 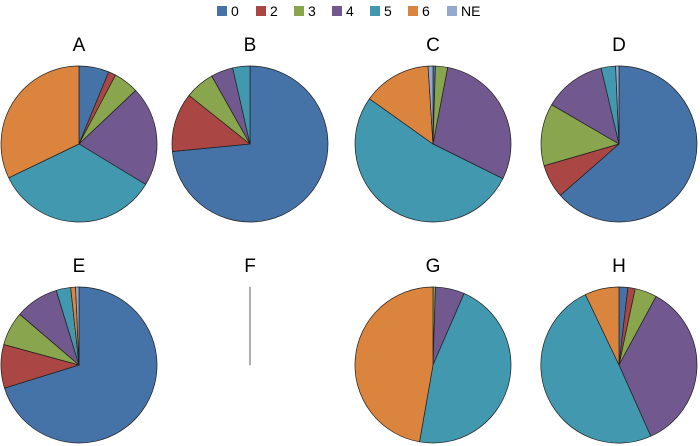 I want to click on legend-item-2: 2, so click(x=267, y=11).